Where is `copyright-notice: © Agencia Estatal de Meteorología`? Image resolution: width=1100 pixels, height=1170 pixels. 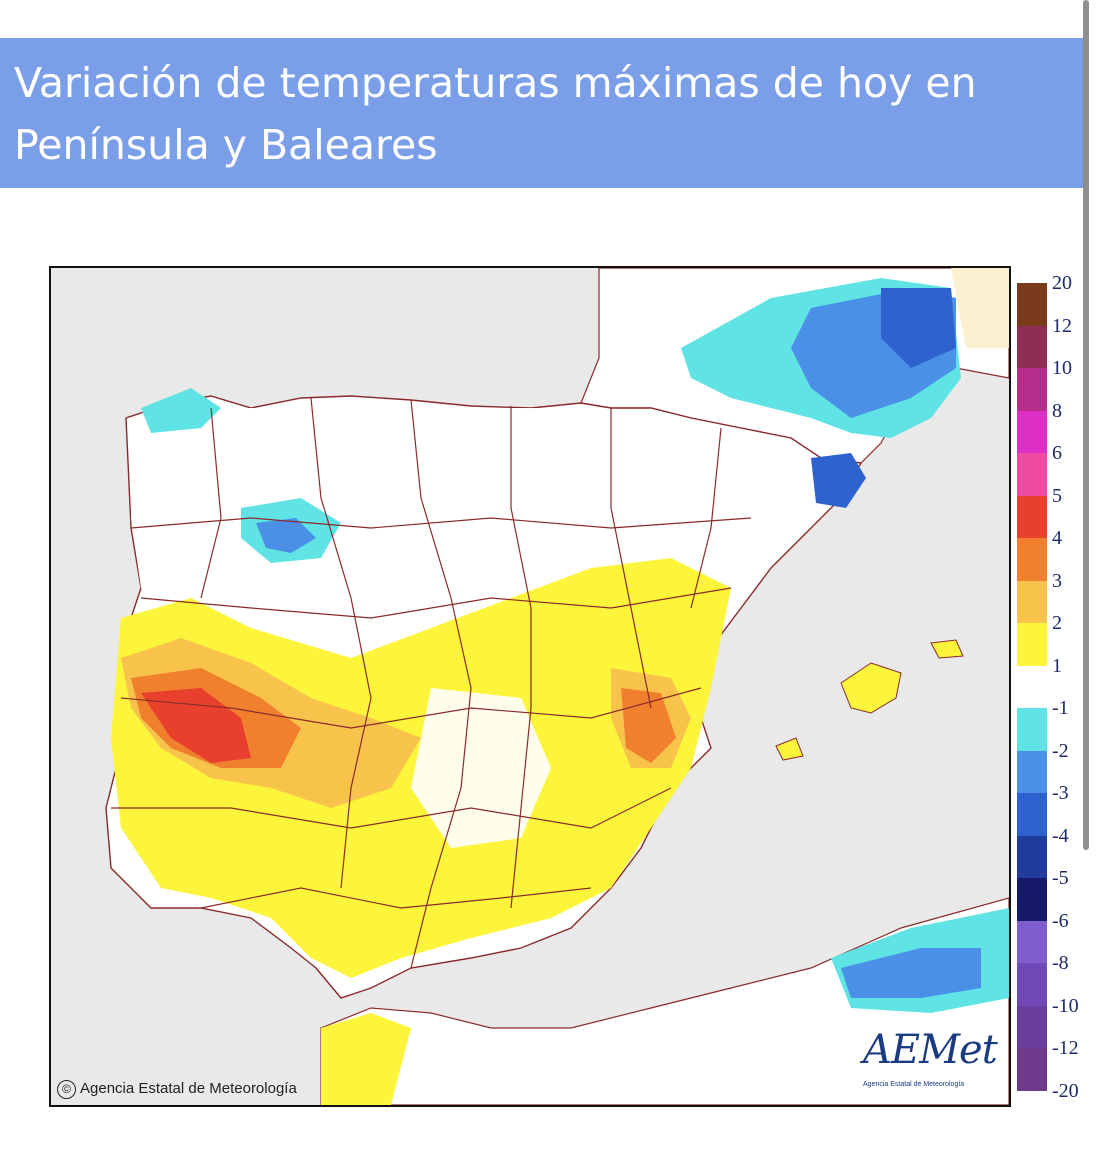 copyright-notice: © Agencia Estatal de Meteorología is located at coordinates (177, 1089).